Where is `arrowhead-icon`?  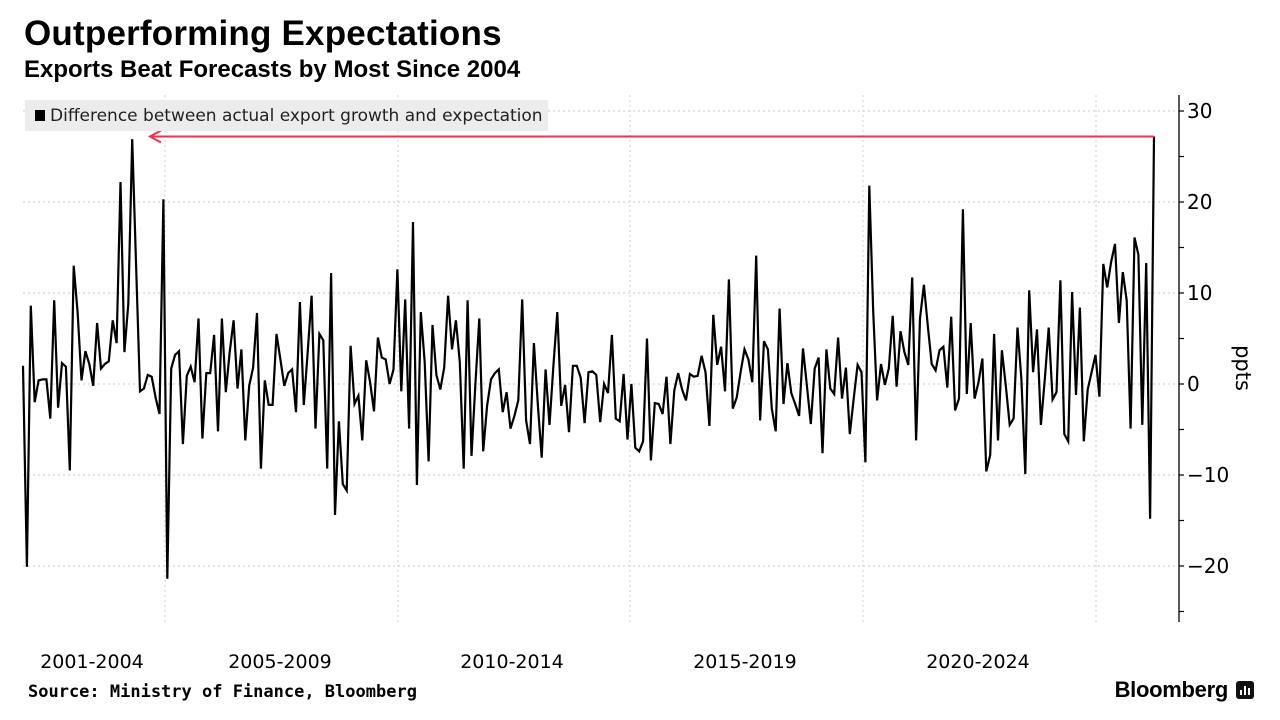 arrowhead-icon is located at coordinates (154, 136).